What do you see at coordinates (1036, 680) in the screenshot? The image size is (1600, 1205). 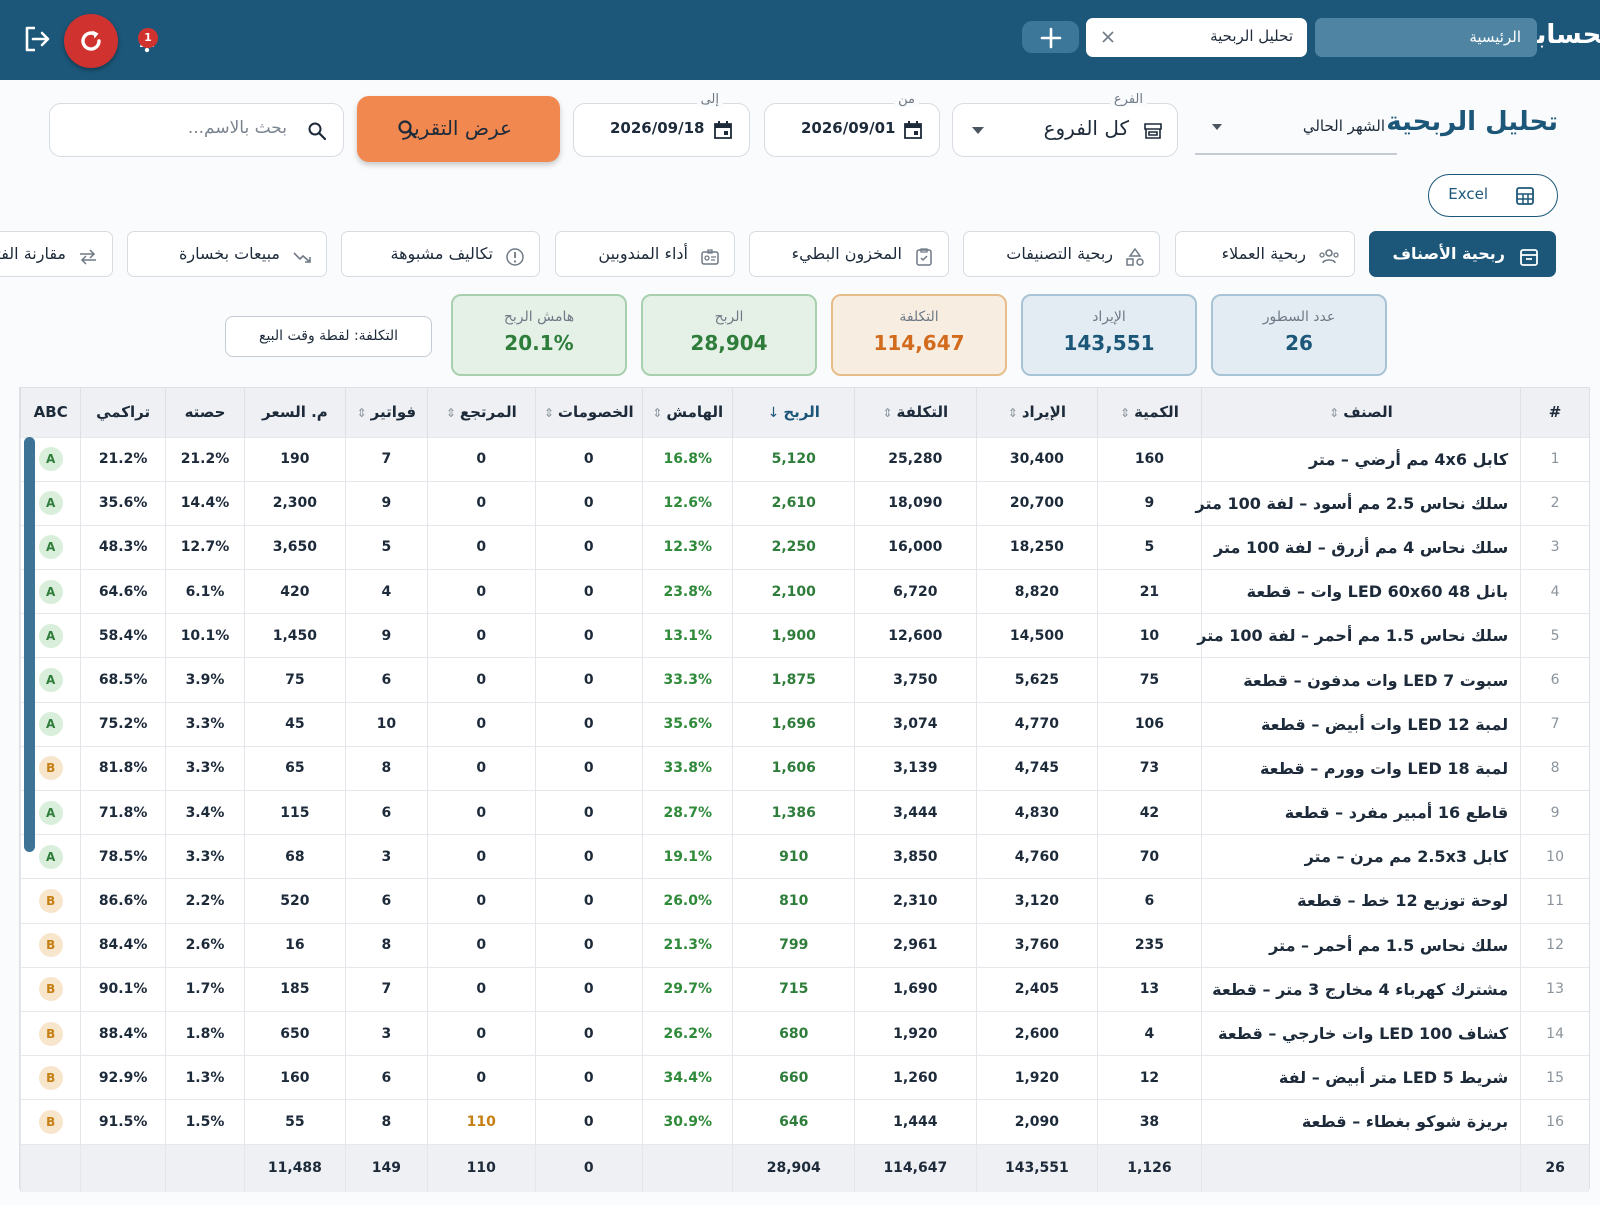 I see `table-cell: 5,625` at bounding box center [1036, 680].